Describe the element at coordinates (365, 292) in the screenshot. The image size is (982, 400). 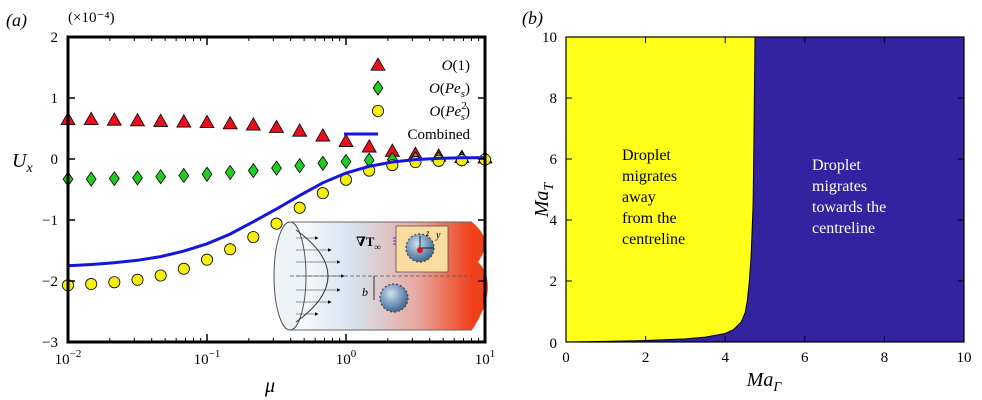
I see `b-label: b` at that location.